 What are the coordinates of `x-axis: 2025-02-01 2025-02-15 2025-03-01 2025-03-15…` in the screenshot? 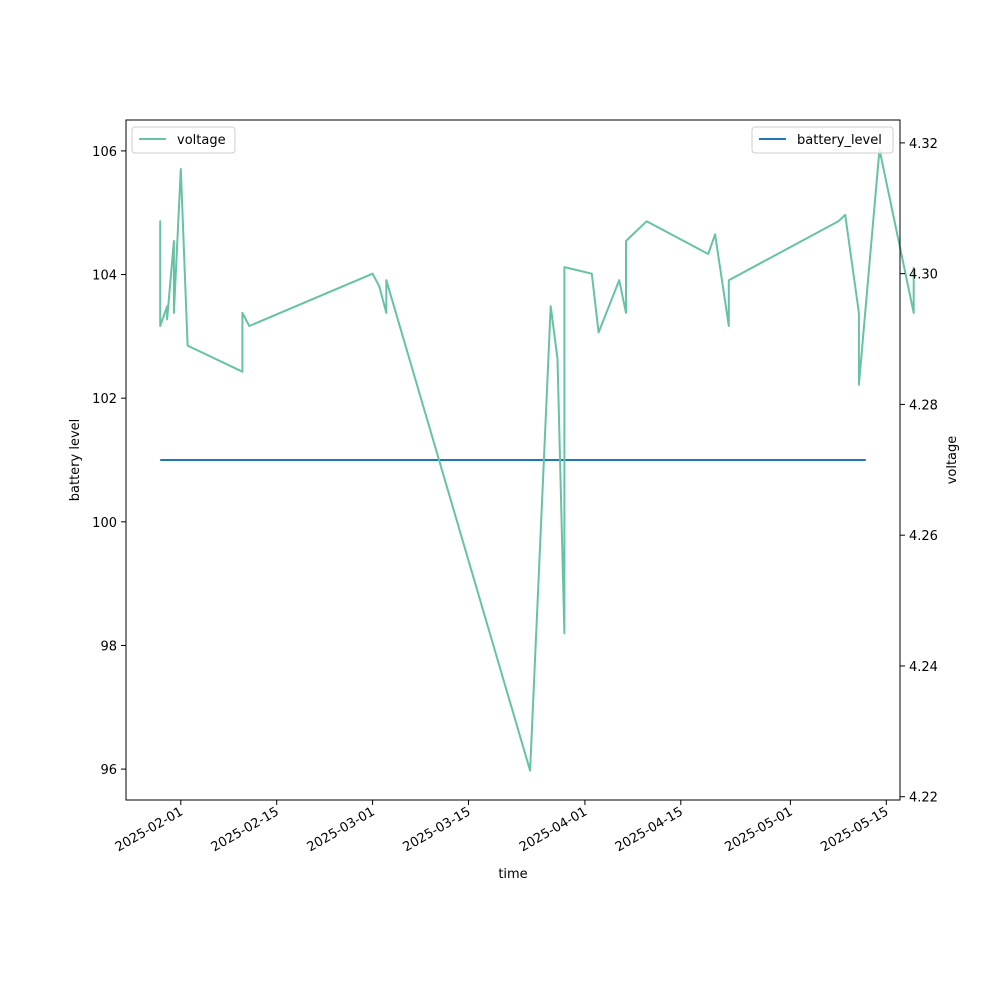 It's located at (502, 827).